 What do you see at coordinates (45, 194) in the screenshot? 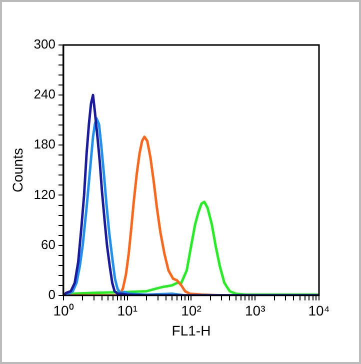
I see `y-tick-label: 120` at bounding box center [45, 194].